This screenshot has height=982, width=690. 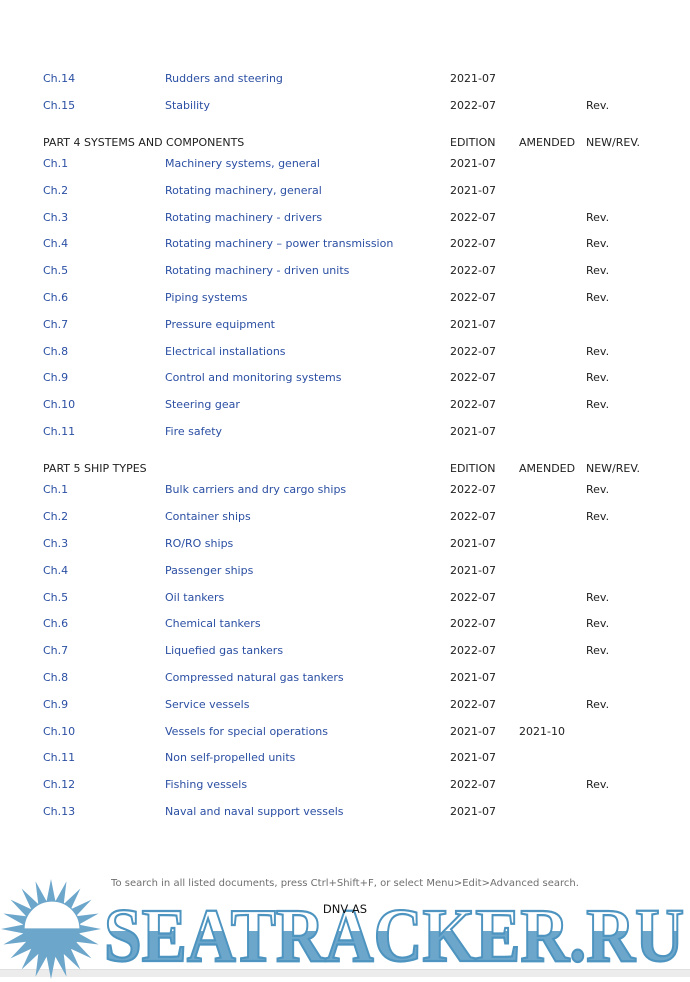 What do you see at coordinates (224, 651) in the screenshot?
I see `chapter-title-link: Liquefied gas tankers` at bounding box center [224, 651].